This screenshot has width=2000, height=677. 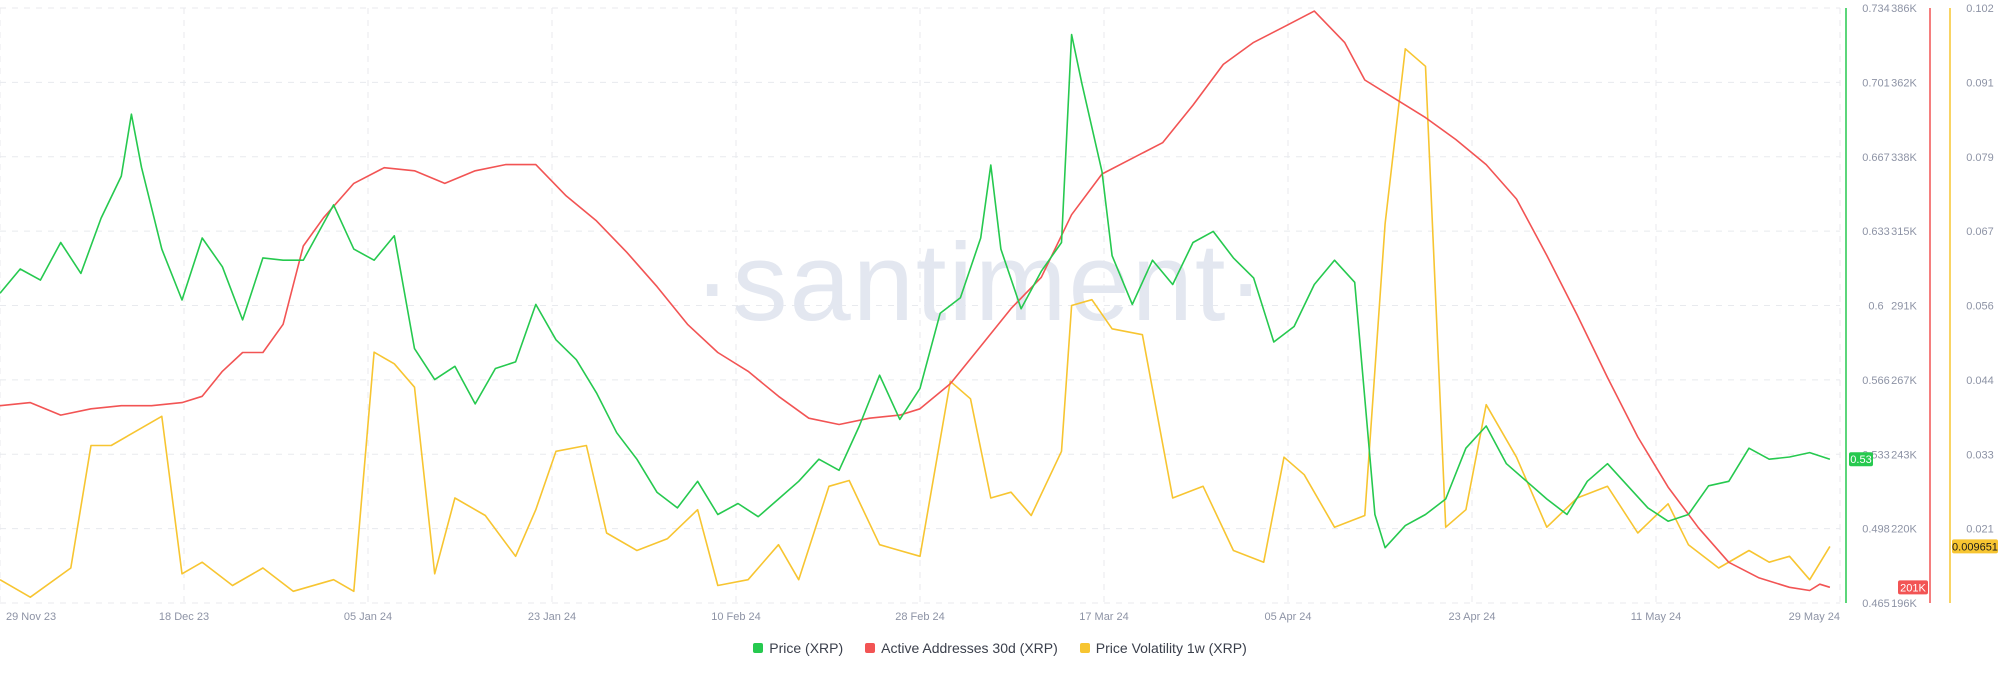 I want to click on x-tick-label: 10 Feb 24, so click(x=736, y=617).